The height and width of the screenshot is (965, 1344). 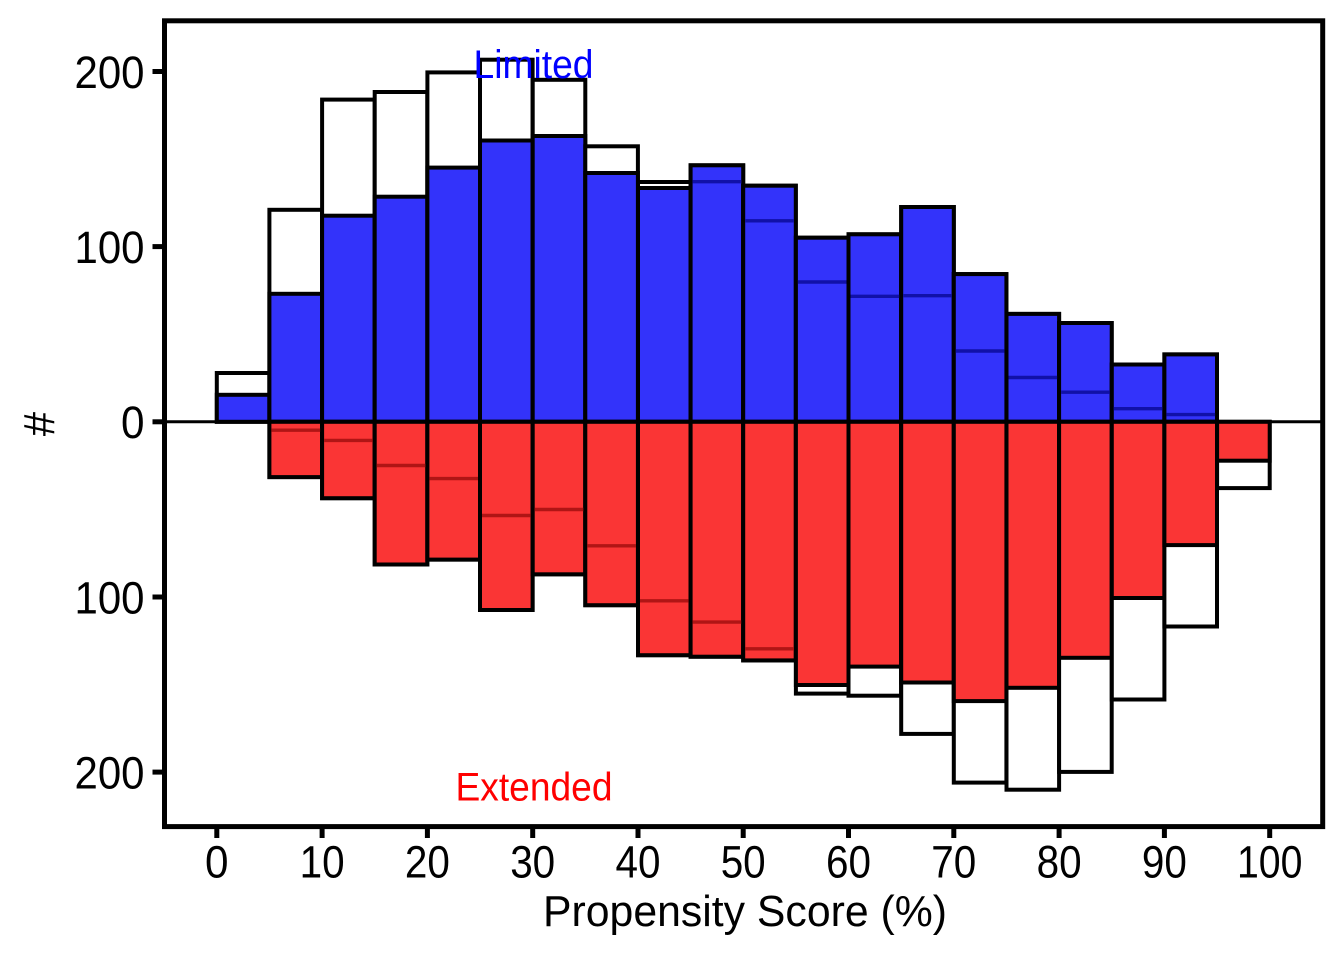 What do you see at coordinates (743, 862) in the screenshot?
I see `svg-text: 50` at bounding box center [743, 862].